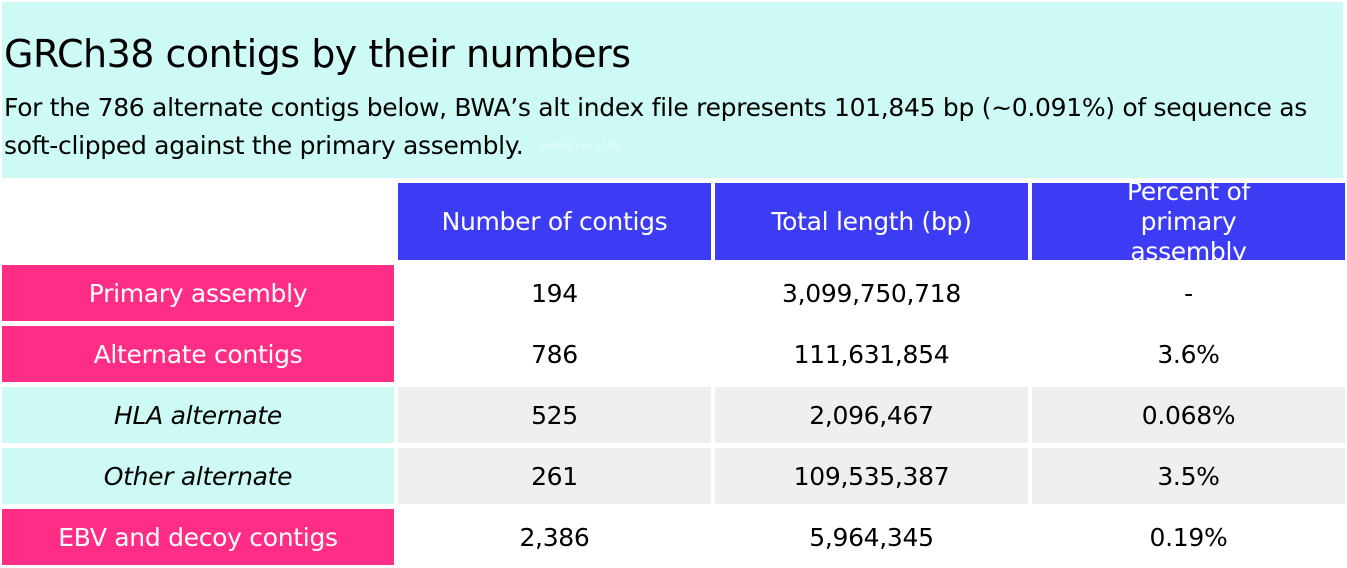 Image resolution: width=1347 pixels, height=568 pixels. I want to click on row-header-other-alternate: Other alternate, so click(198, 476).